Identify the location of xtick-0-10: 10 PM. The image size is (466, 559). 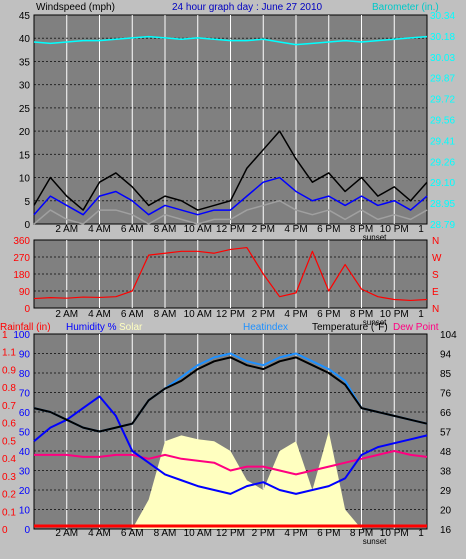
(394, 229).